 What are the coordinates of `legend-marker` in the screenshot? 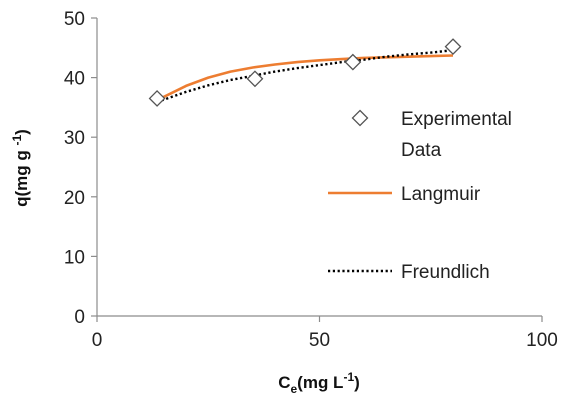 It's located at (360, 118).